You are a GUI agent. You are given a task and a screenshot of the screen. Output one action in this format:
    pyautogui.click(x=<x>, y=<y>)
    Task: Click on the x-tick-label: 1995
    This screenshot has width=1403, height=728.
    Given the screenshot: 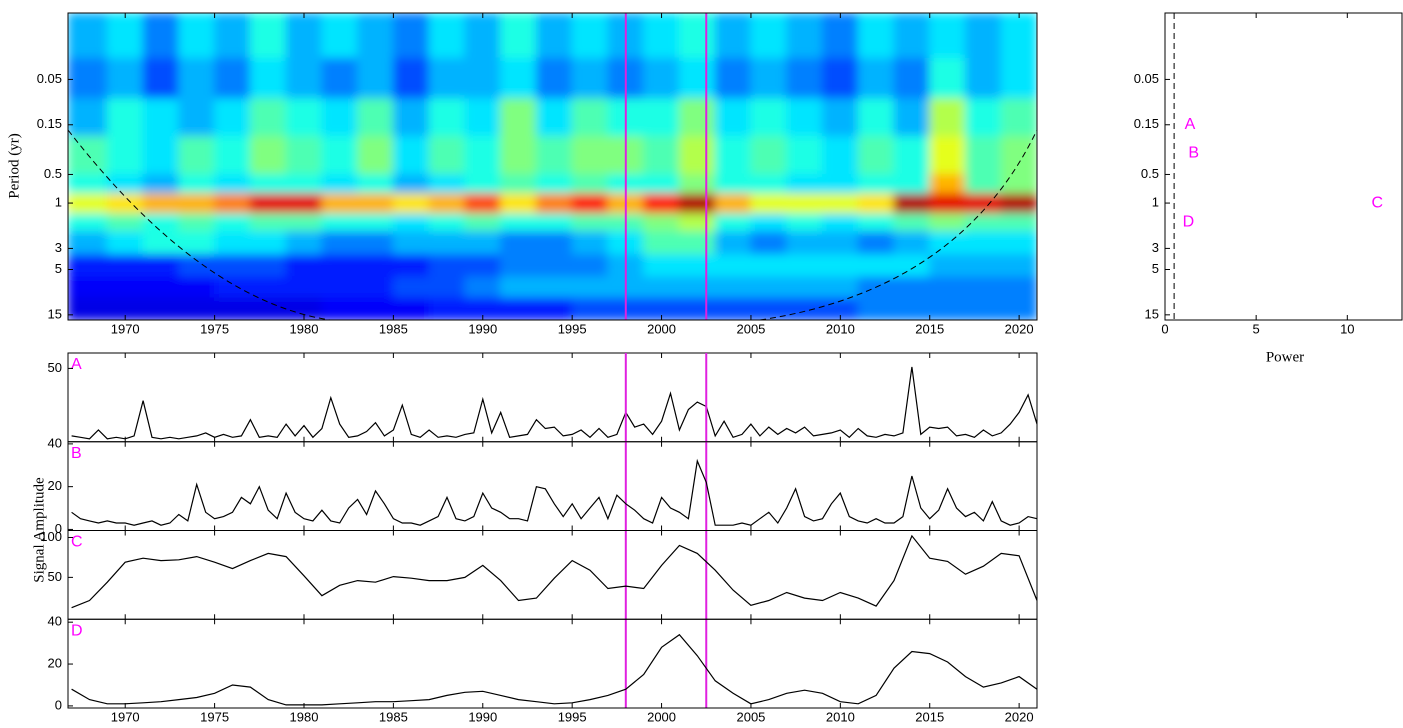 What is the action you would take?
    pyautogui.click(x=572, y=716)
    